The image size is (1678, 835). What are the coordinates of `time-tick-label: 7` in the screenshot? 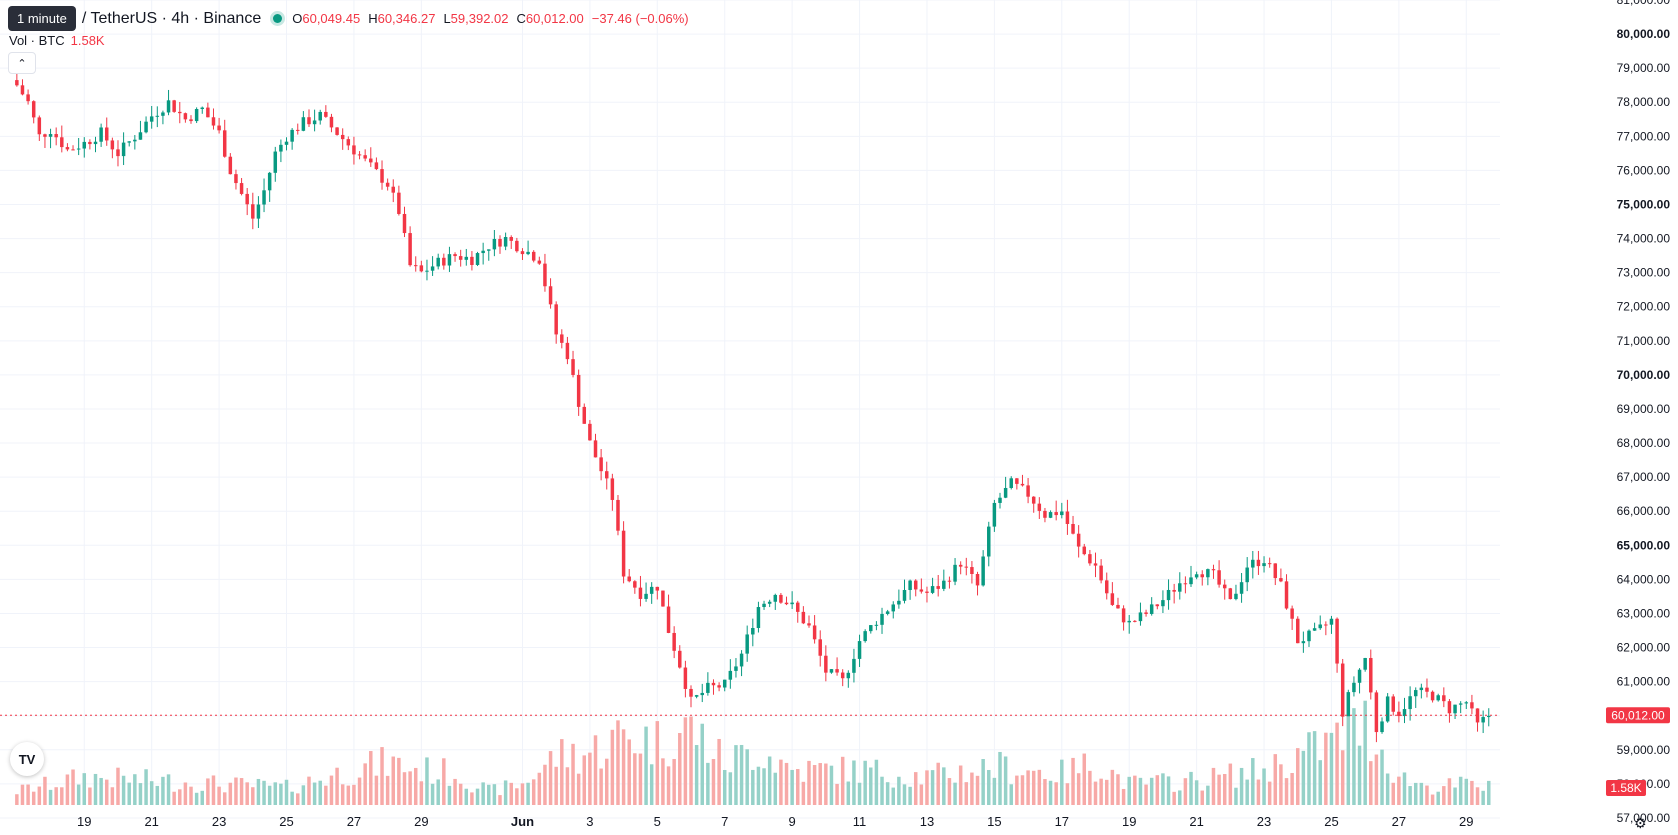 It's located at (724, 821).